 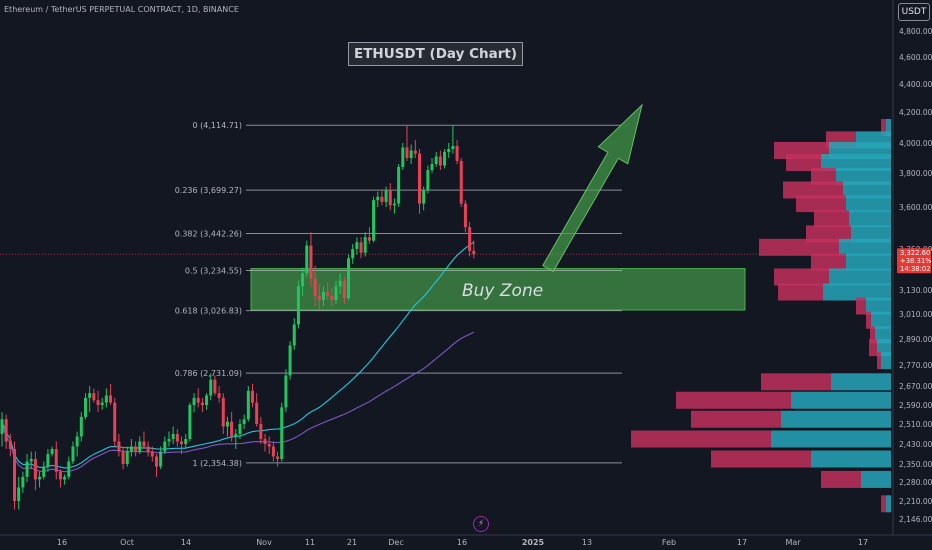 I want to click on price-tick-label: 2,590.00, so click(x=915, y=405).